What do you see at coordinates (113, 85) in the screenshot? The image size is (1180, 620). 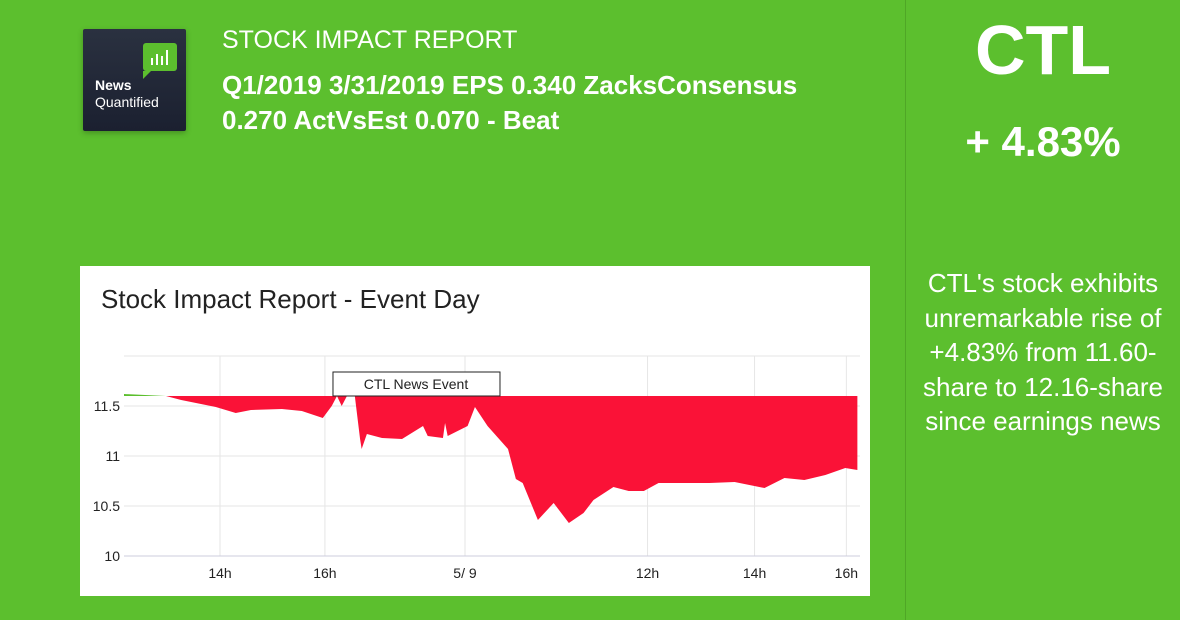 I see `logo-line1: News` at bounding box center [113, 85].